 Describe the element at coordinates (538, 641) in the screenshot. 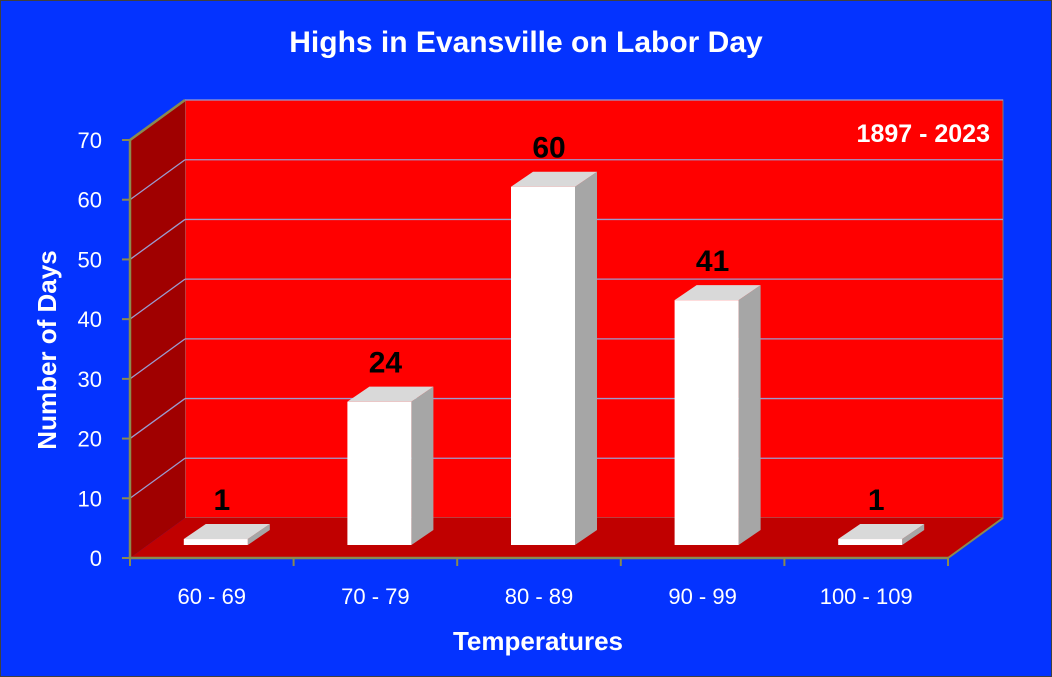

I see `x-axis-label: Temperatures` at that location.